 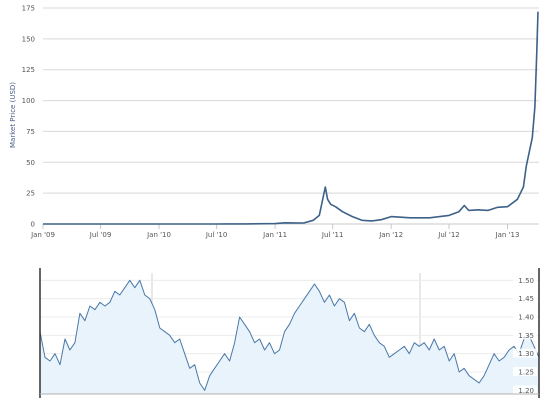 I want to click on price-y-tick-label: 25, so click(x=30, y=194).